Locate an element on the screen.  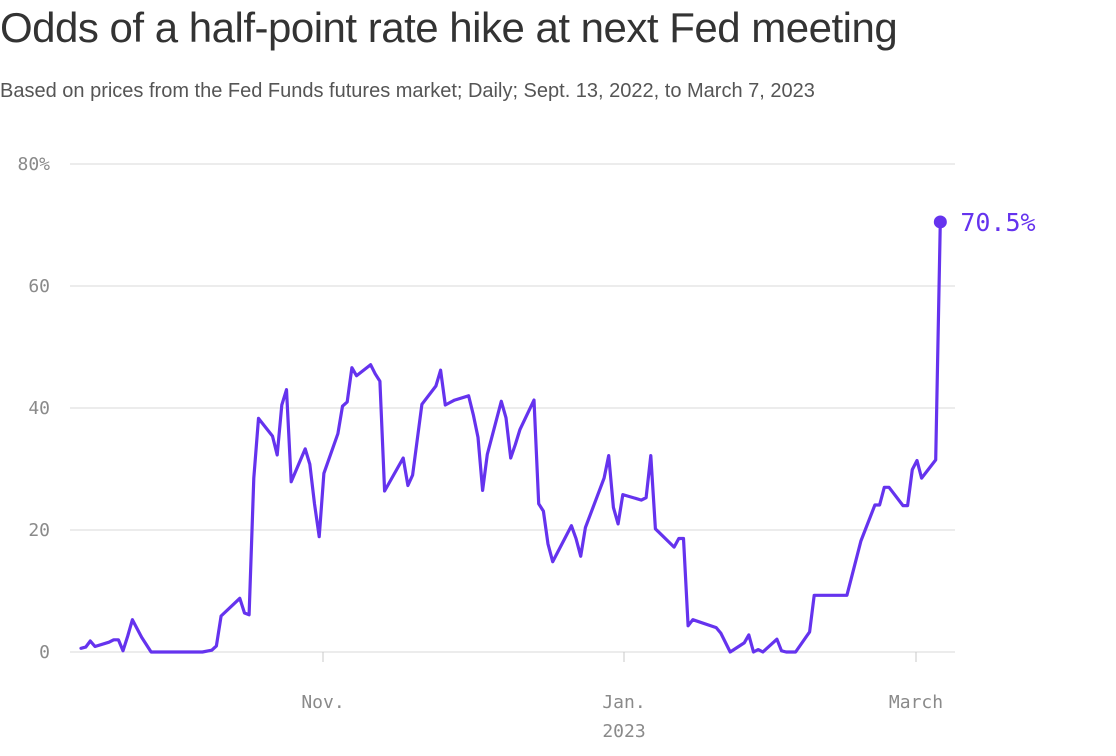
end-point-marker is located at coordinates (940, 222).